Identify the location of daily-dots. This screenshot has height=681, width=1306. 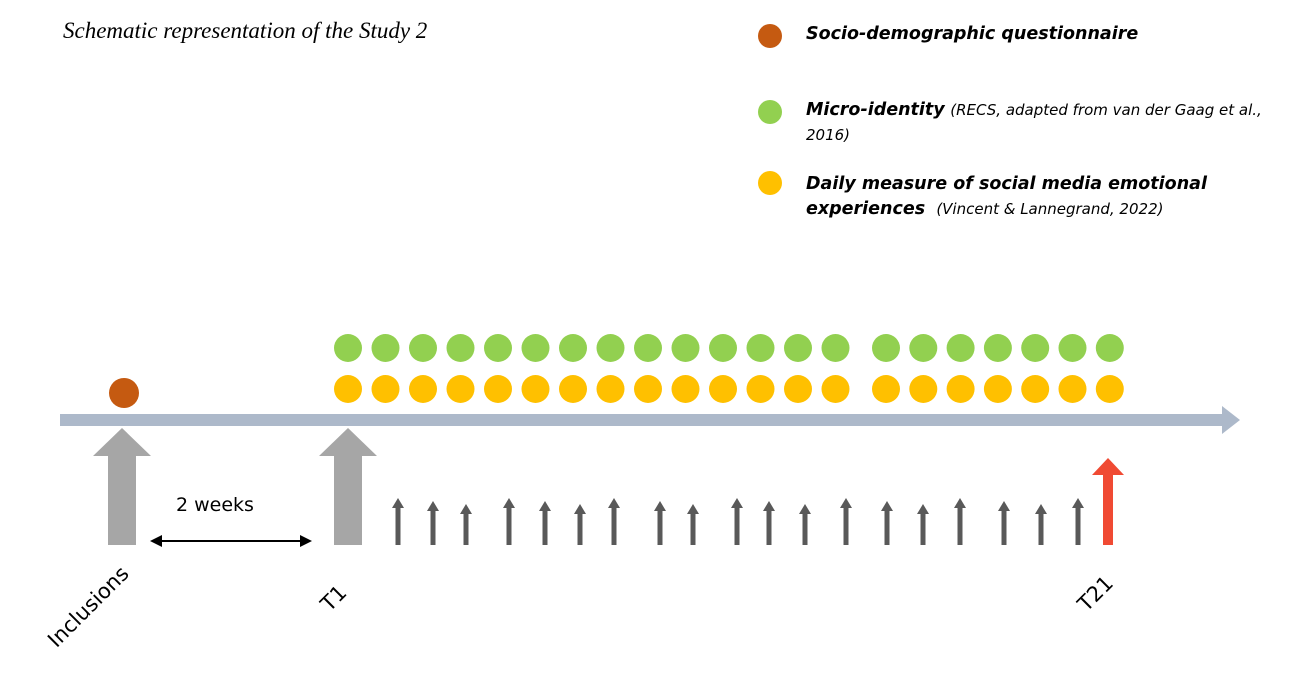
(729, 368).